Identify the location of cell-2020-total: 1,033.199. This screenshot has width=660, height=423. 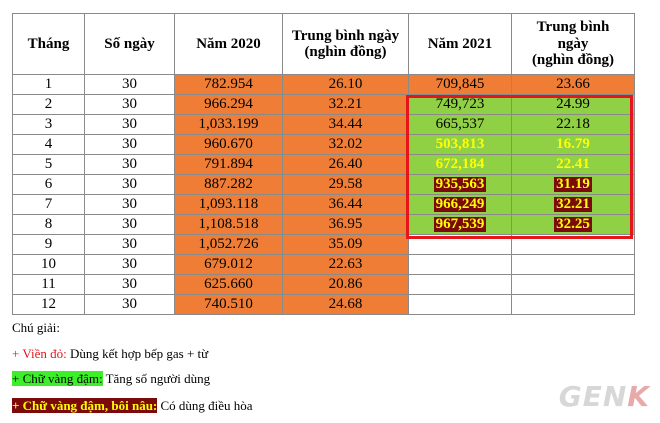
(228, 124).